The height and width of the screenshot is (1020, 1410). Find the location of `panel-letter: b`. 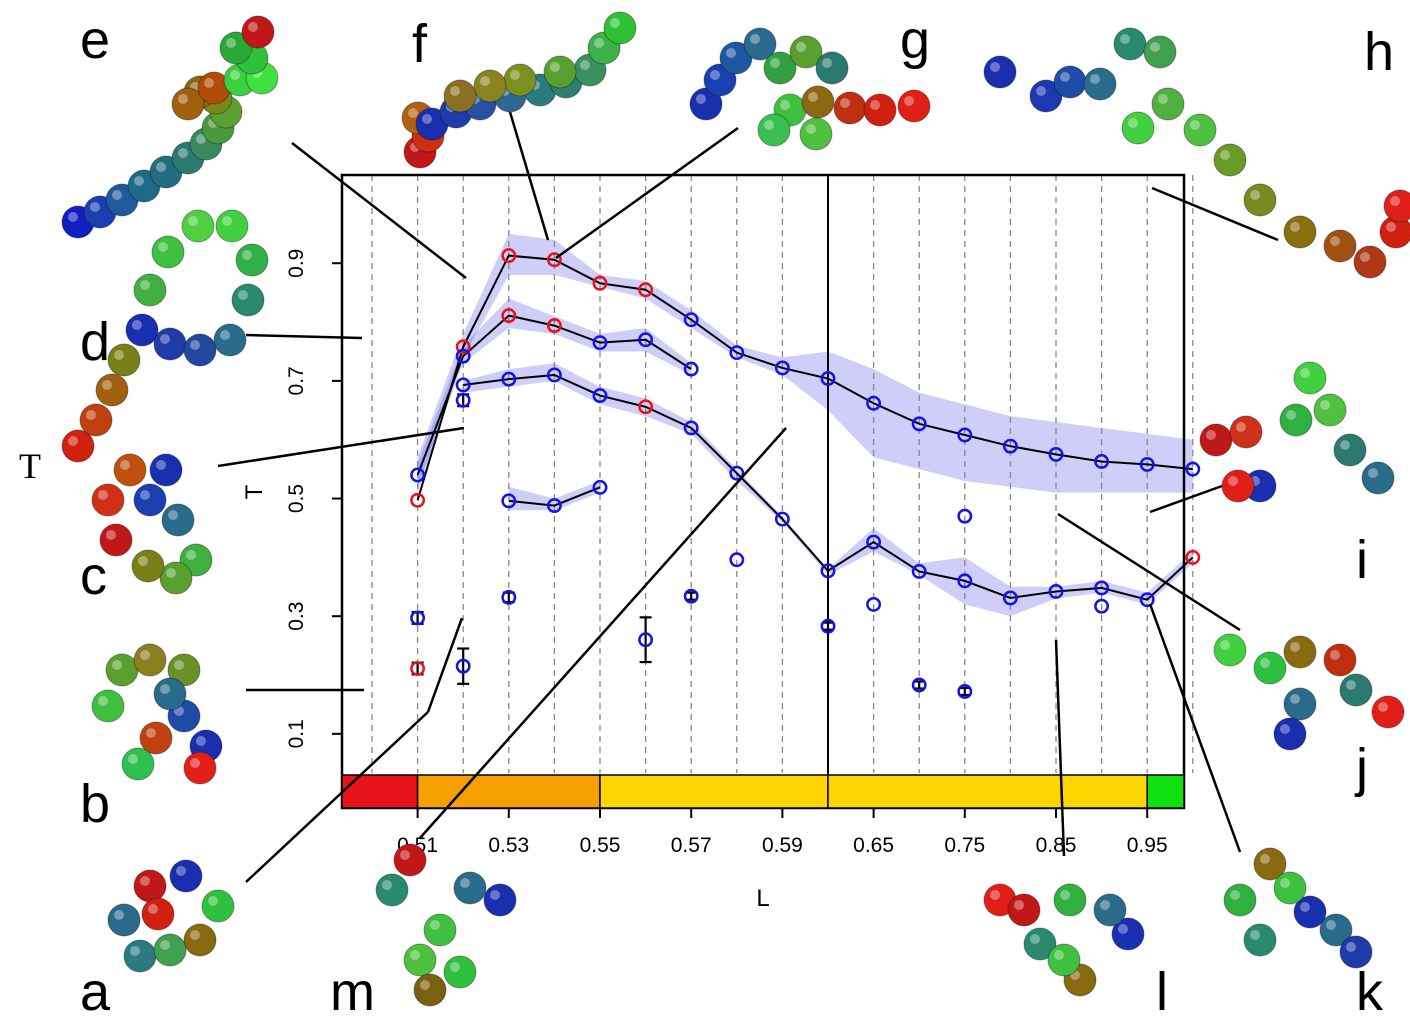

panel-letter: b is located at coordinates (95, 804).